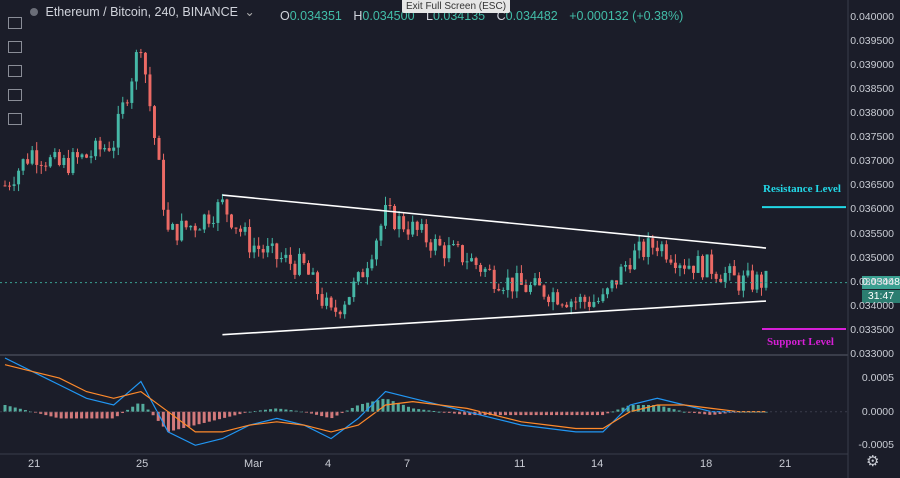 The image size is (900, 478). What do you see at coordinates (315, 16) in the screenshot?
I see `open-value: 0.034351` at bounding box center [315, 16].